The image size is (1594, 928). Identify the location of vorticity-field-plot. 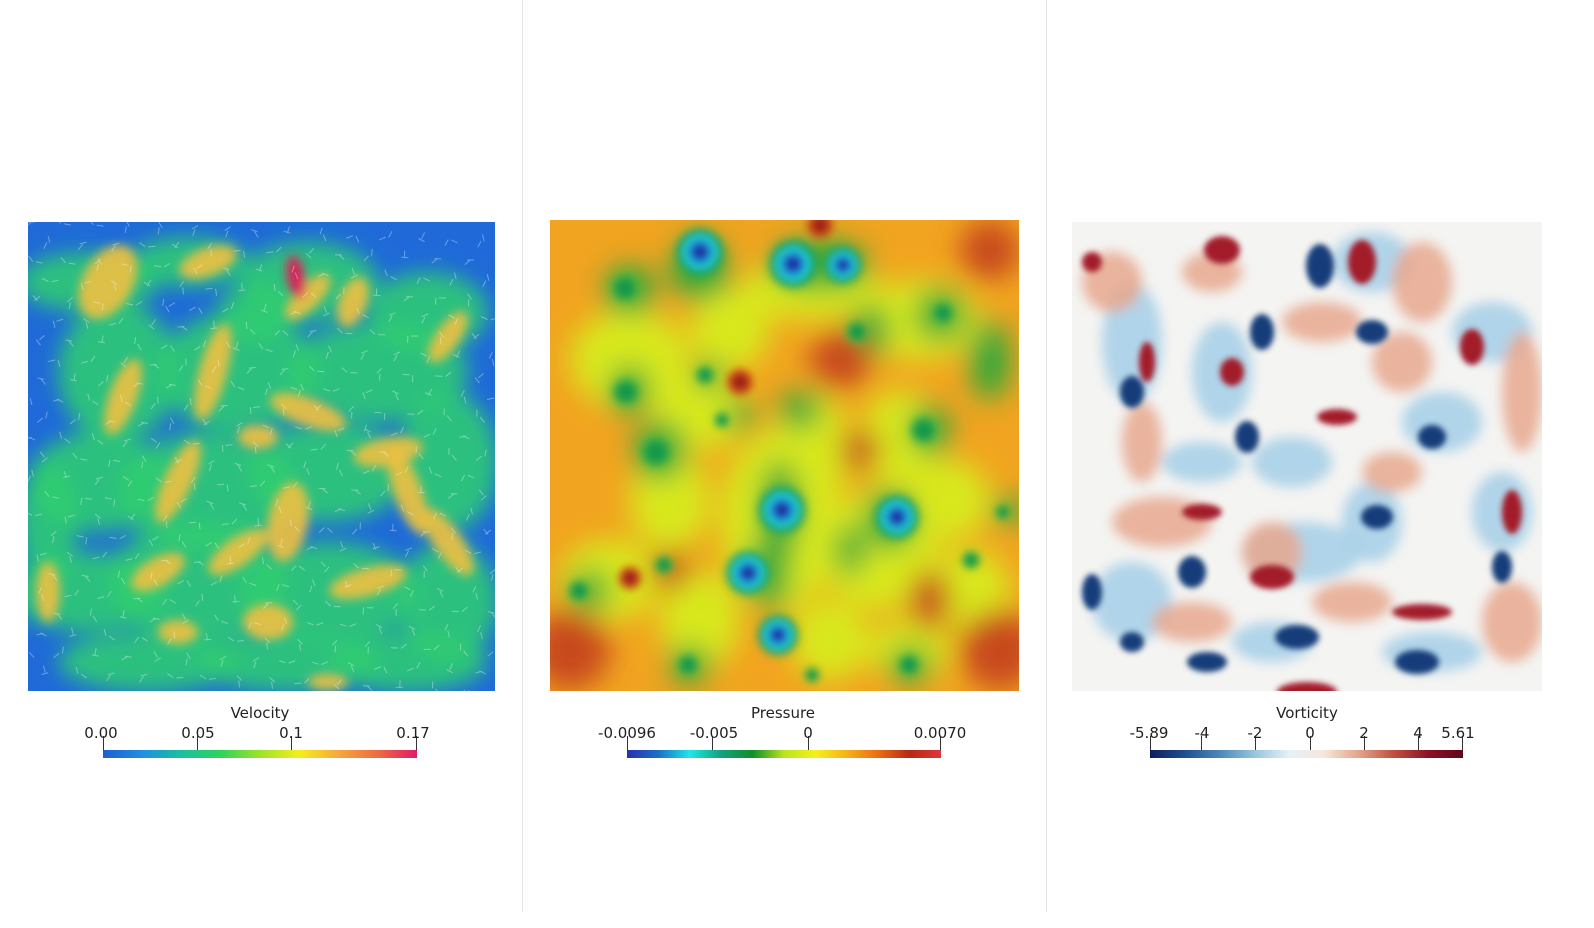
(1307, 456).